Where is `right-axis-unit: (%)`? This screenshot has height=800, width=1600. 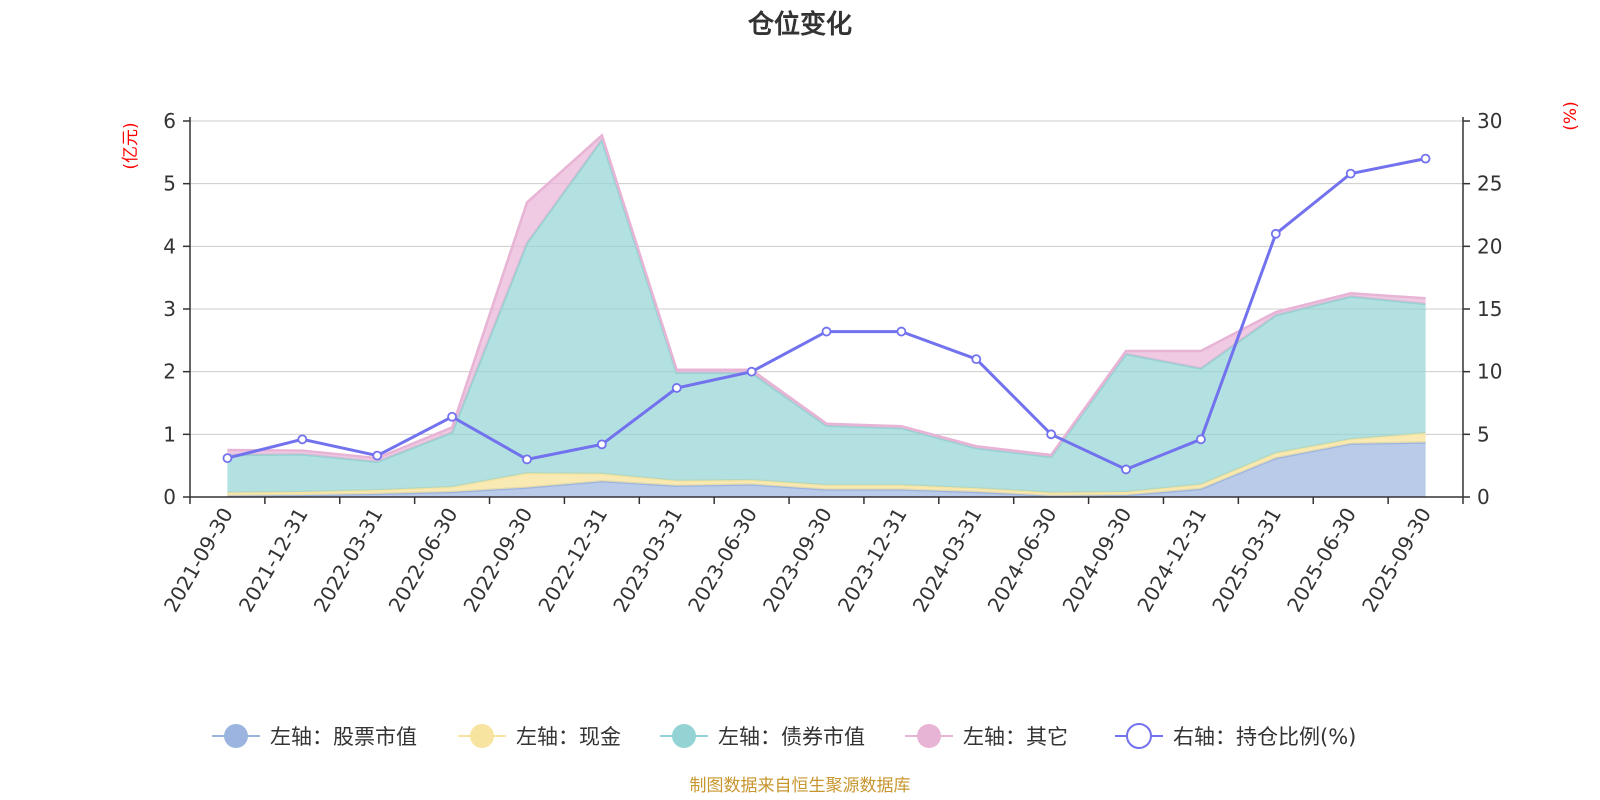
right-axis-unit: (%) is located at coordinates (1571, 115).